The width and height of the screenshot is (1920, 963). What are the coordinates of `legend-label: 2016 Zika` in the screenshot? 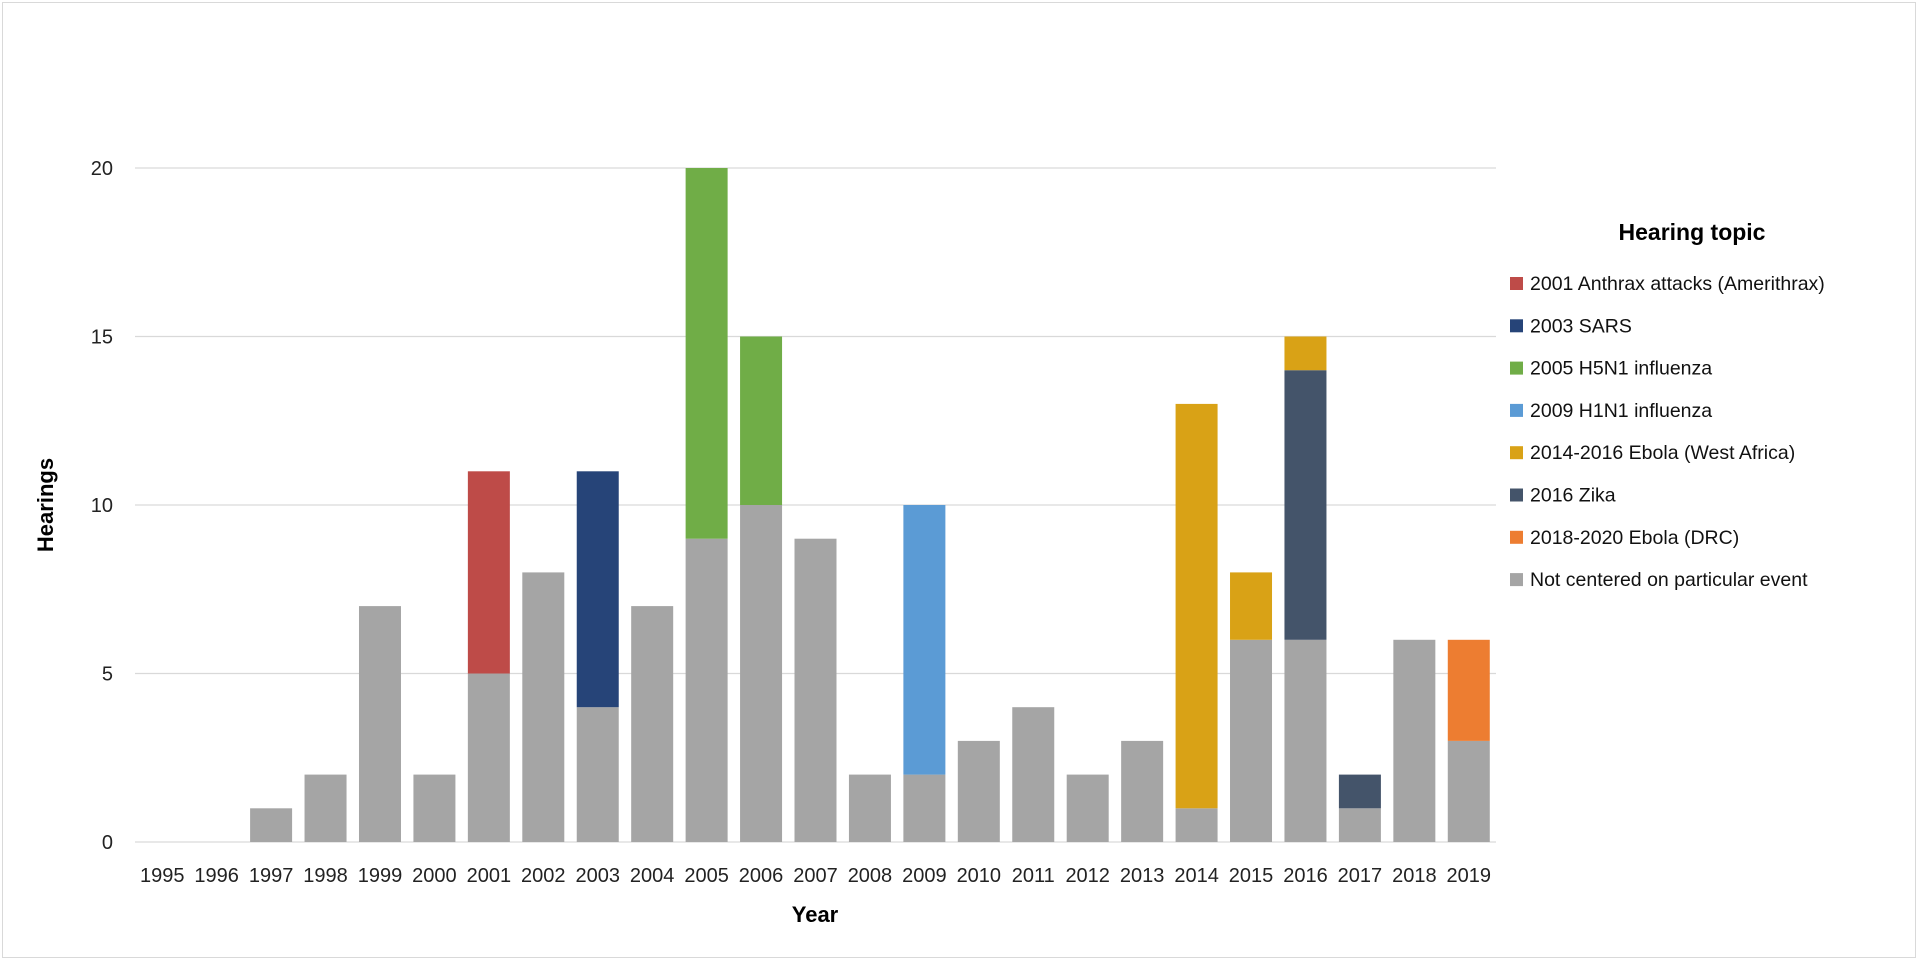 It's located at (1573, 496).